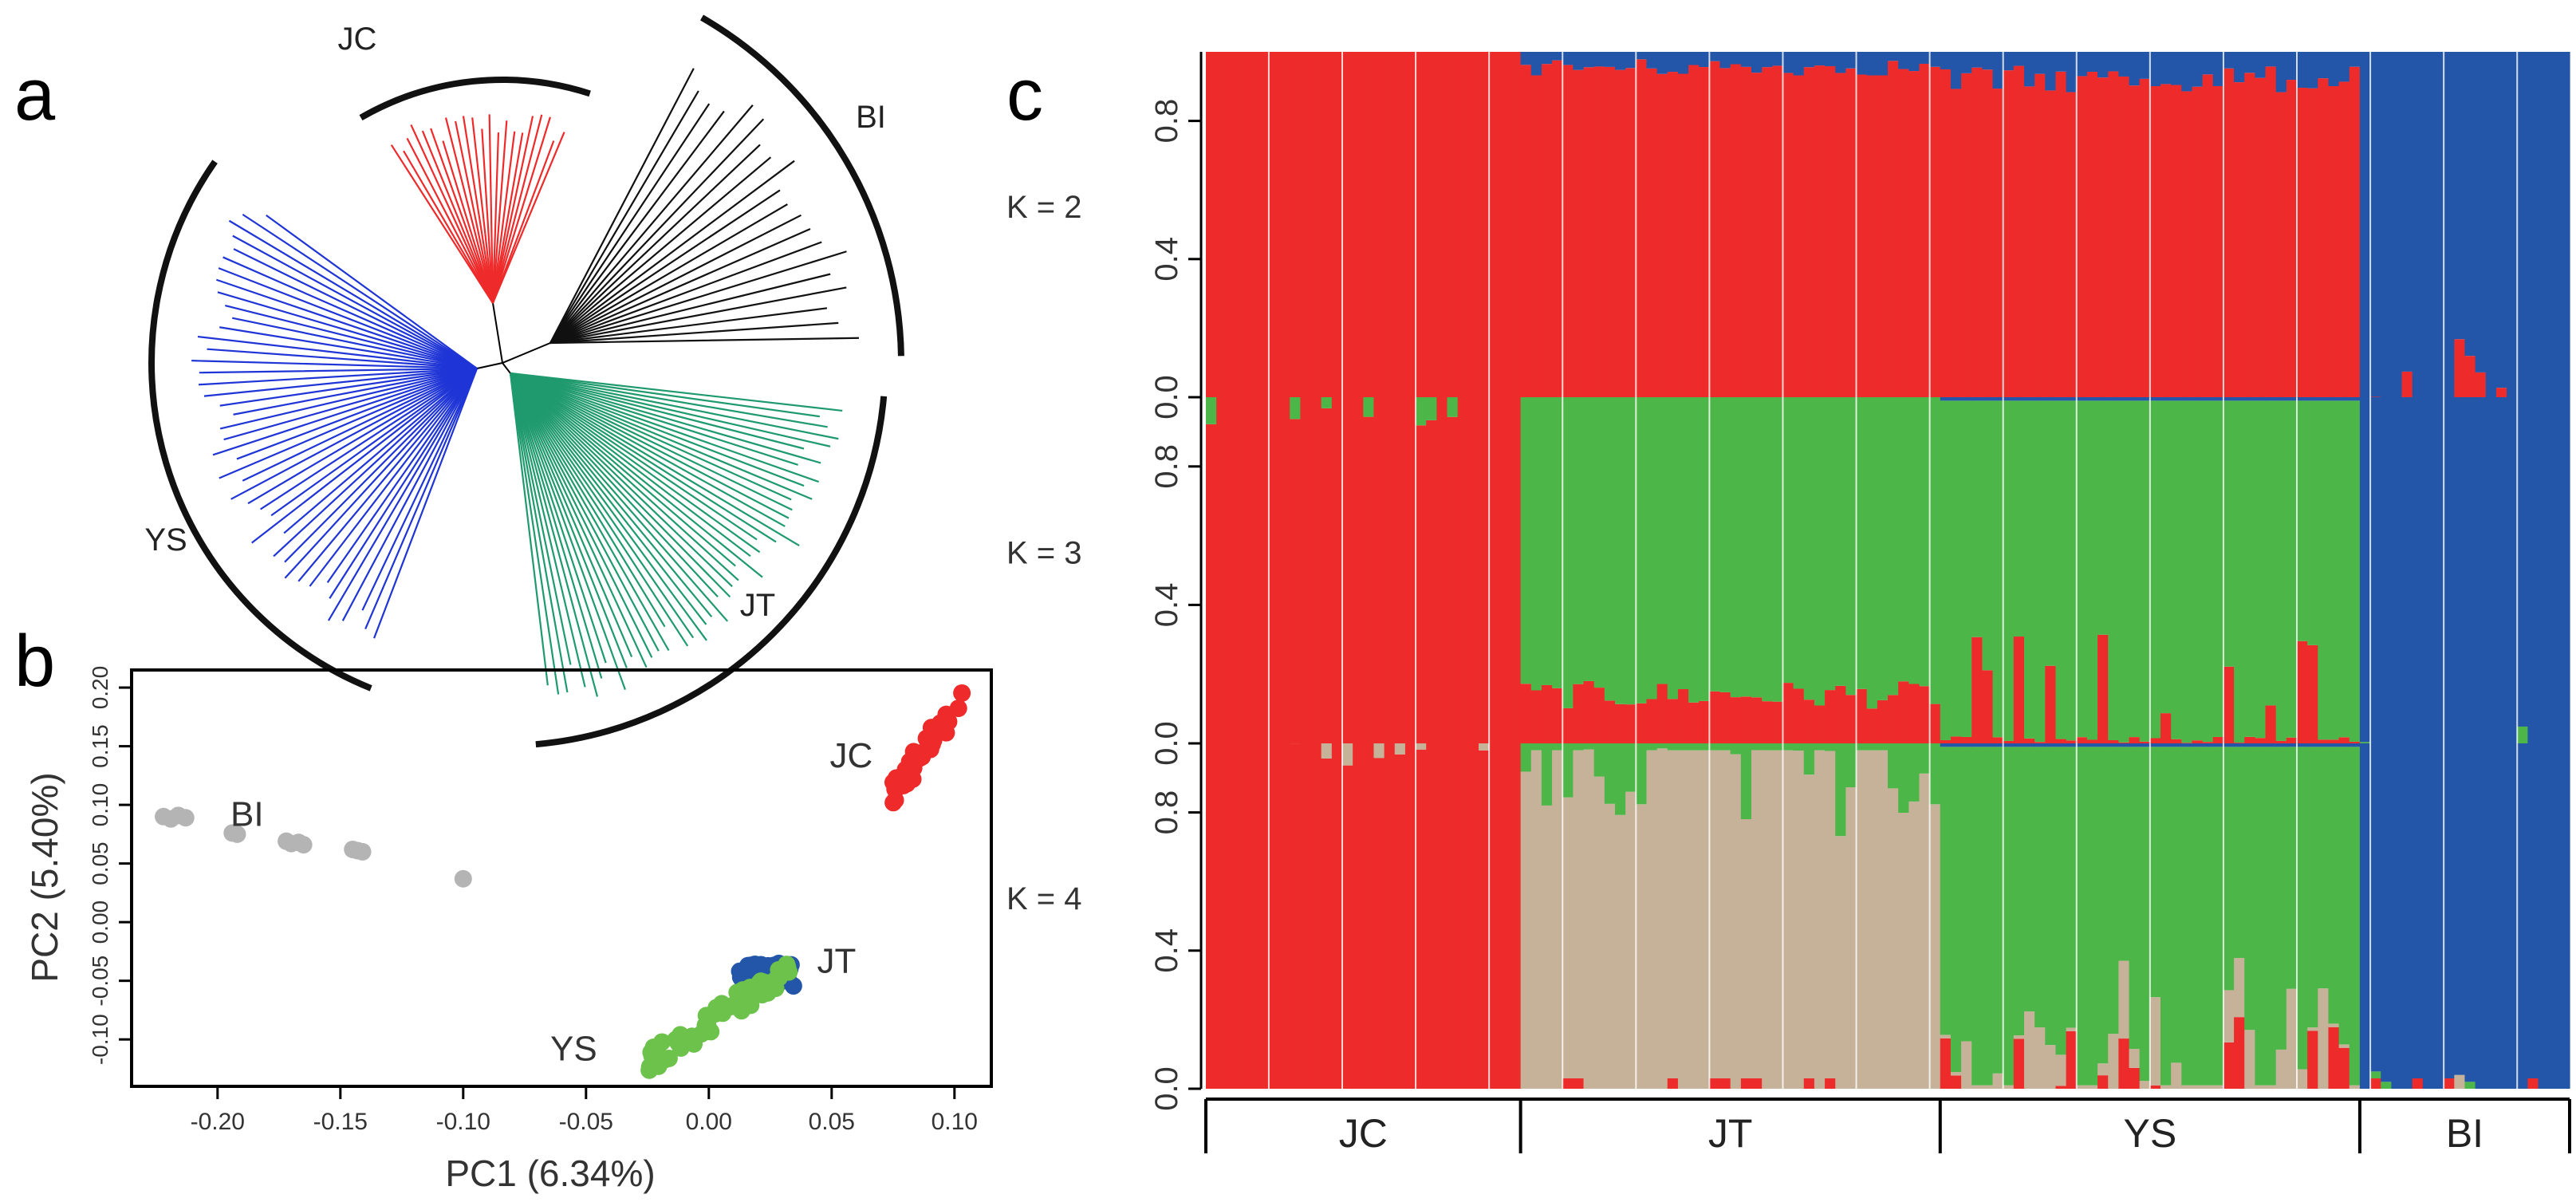  What do you see at coordinates (340, 1122) in the screenshot?
I see `x-tick-label: -0.15` at bounding box center [340, 1122].